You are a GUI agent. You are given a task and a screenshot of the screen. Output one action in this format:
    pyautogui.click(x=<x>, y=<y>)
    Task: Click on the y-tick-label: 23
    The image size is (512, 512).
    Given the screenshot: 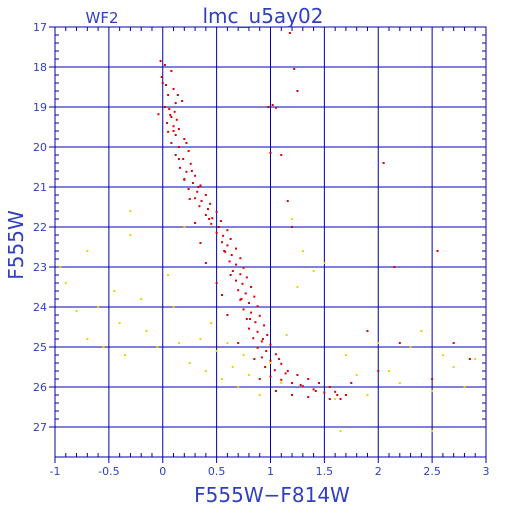 What is the action you would take?
    pyautogui.click(x=40, y=267)
    